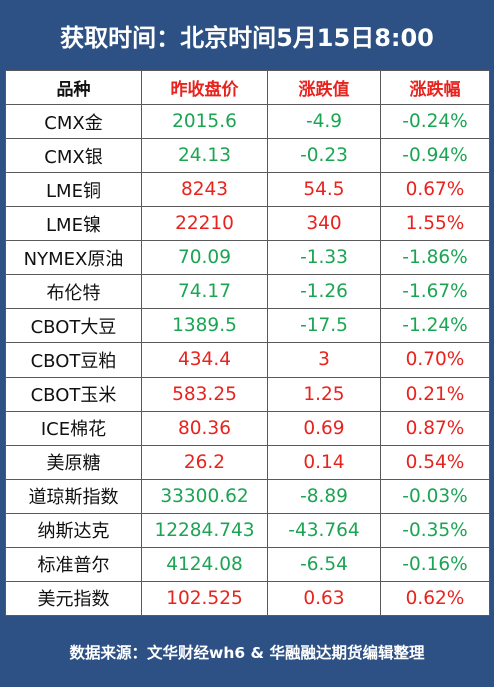 Image resolution: width=494 pixels, height=687 pixels. Describe the element at coordinates (204, 87) in the screenshot. I see `column-header-prev-close: 昨收盘价` at that location.